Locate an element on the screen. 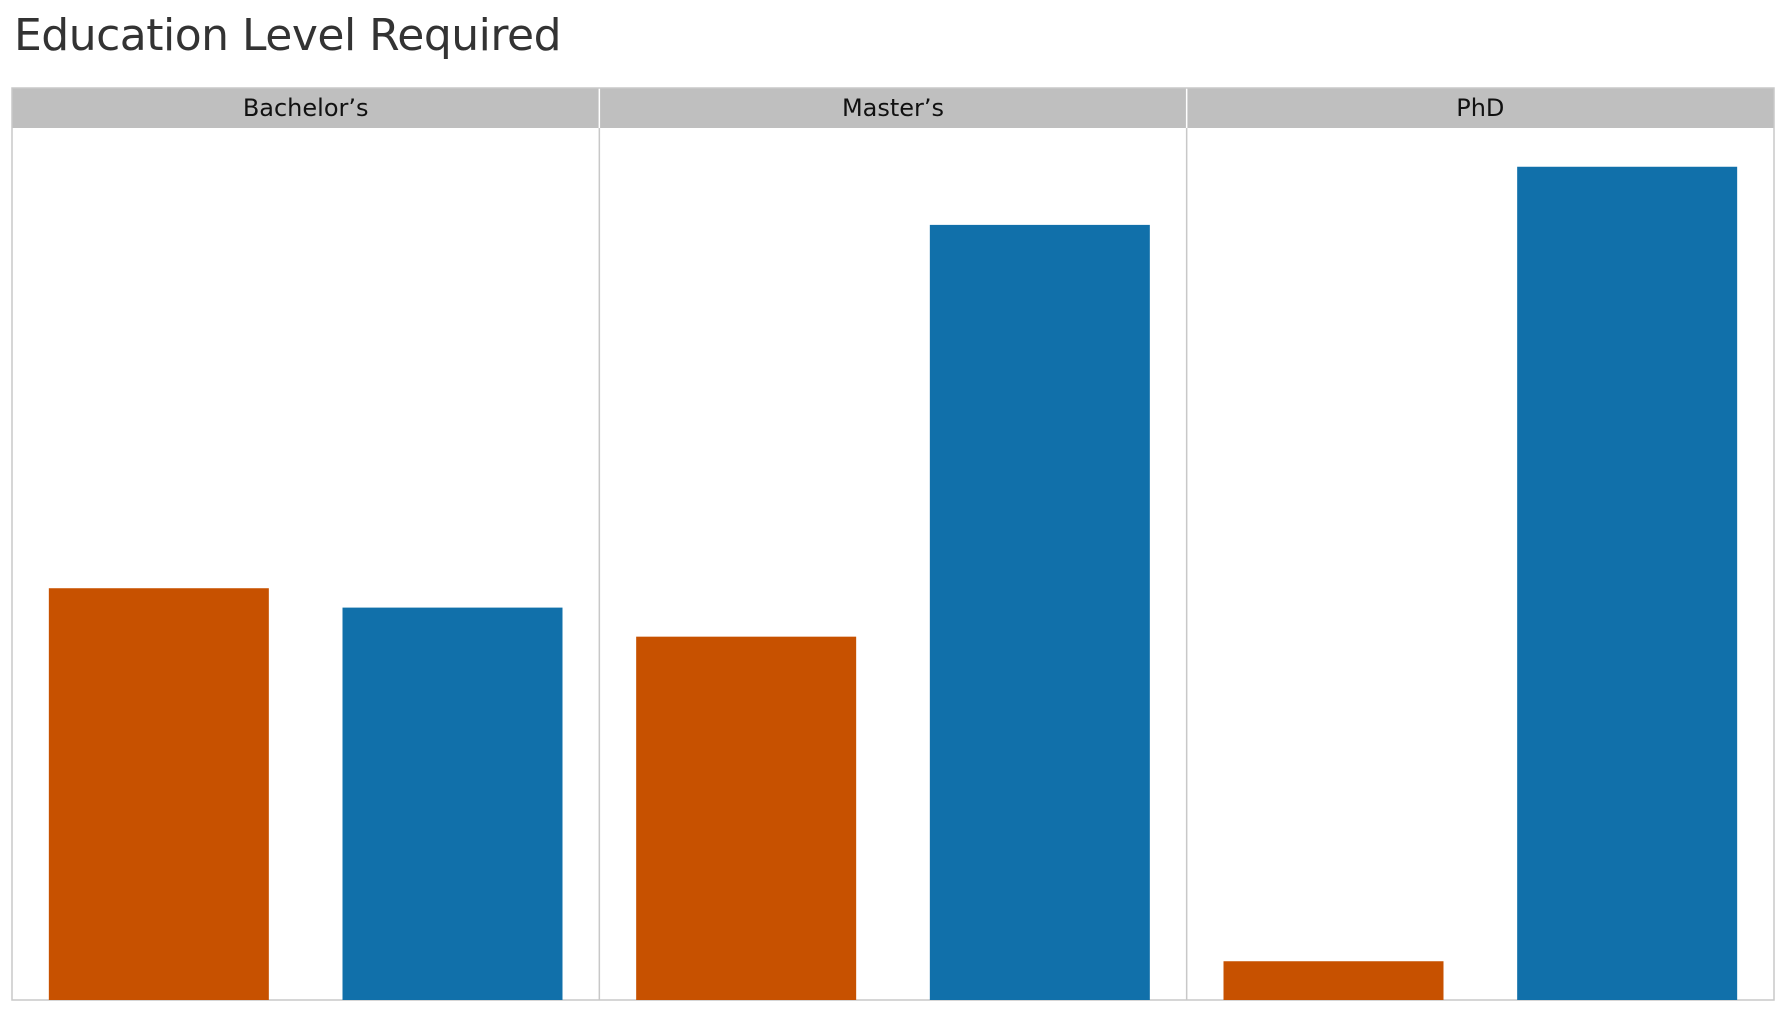 This screenshot has height=1012, width=1784. chart-title: Education Level Required is located at coordinates (288, 35).